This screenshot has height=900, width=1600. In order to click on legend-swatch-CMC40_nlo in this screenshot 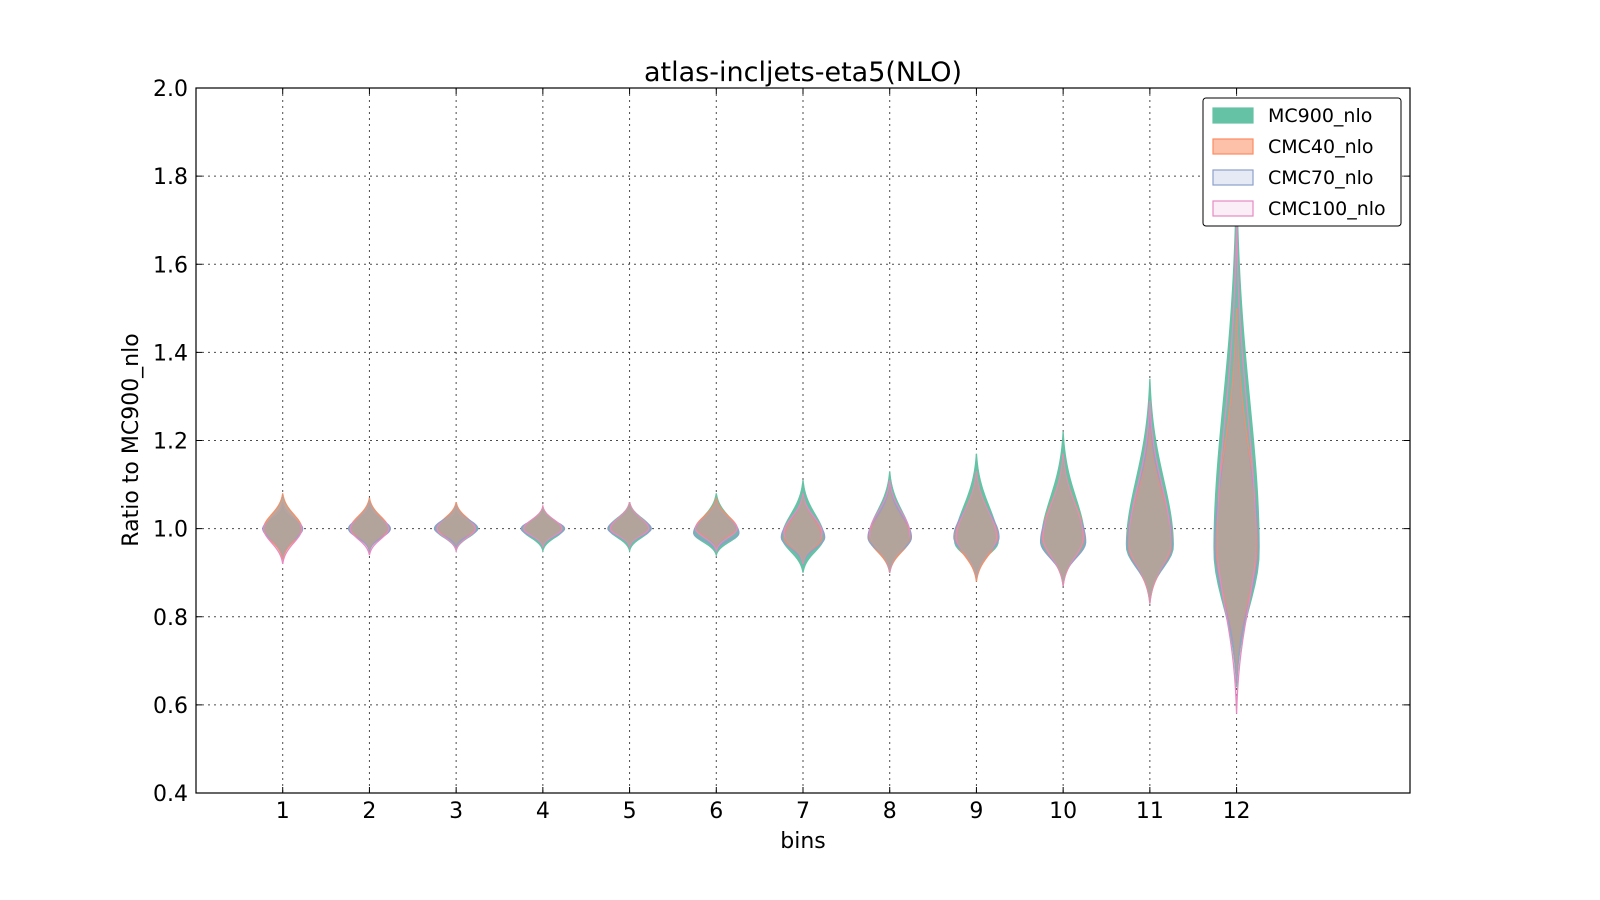, I will do `click(1233, 146)`.